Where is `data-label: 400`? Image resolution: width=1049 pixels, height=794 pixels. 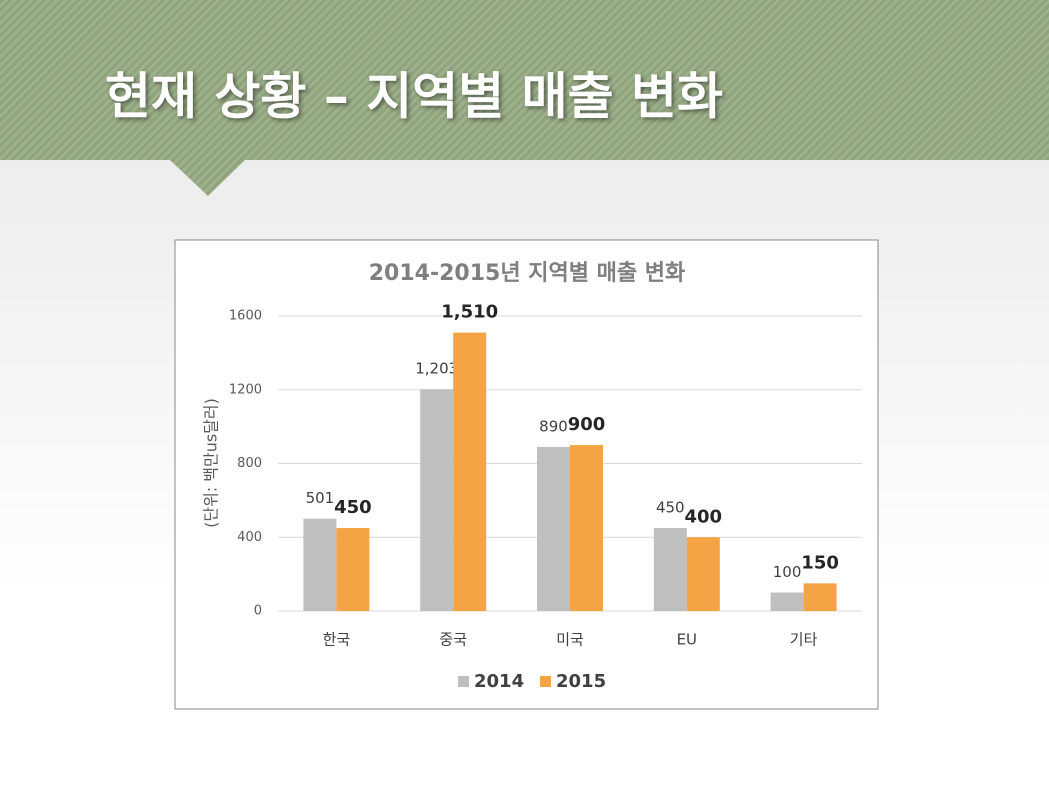 data-label: 400 is located at coordinates (704, 516).